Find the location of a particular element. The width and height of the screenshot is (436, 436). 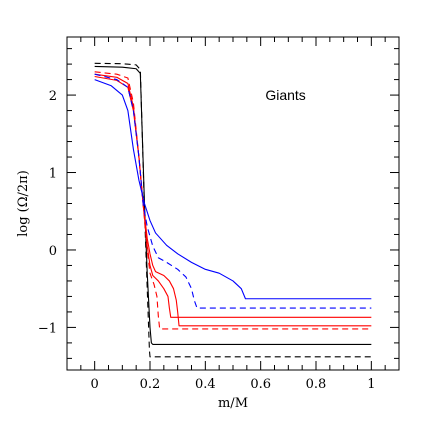

annotation-giants: Giants is located at coordinates (285, 95).